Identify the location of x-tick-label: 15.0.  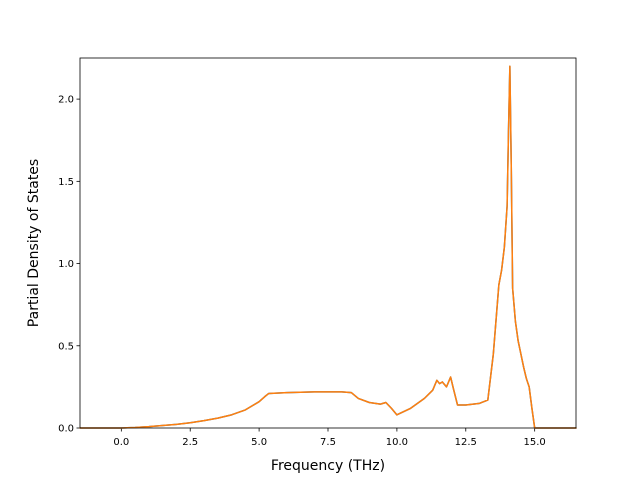
(535, 442).